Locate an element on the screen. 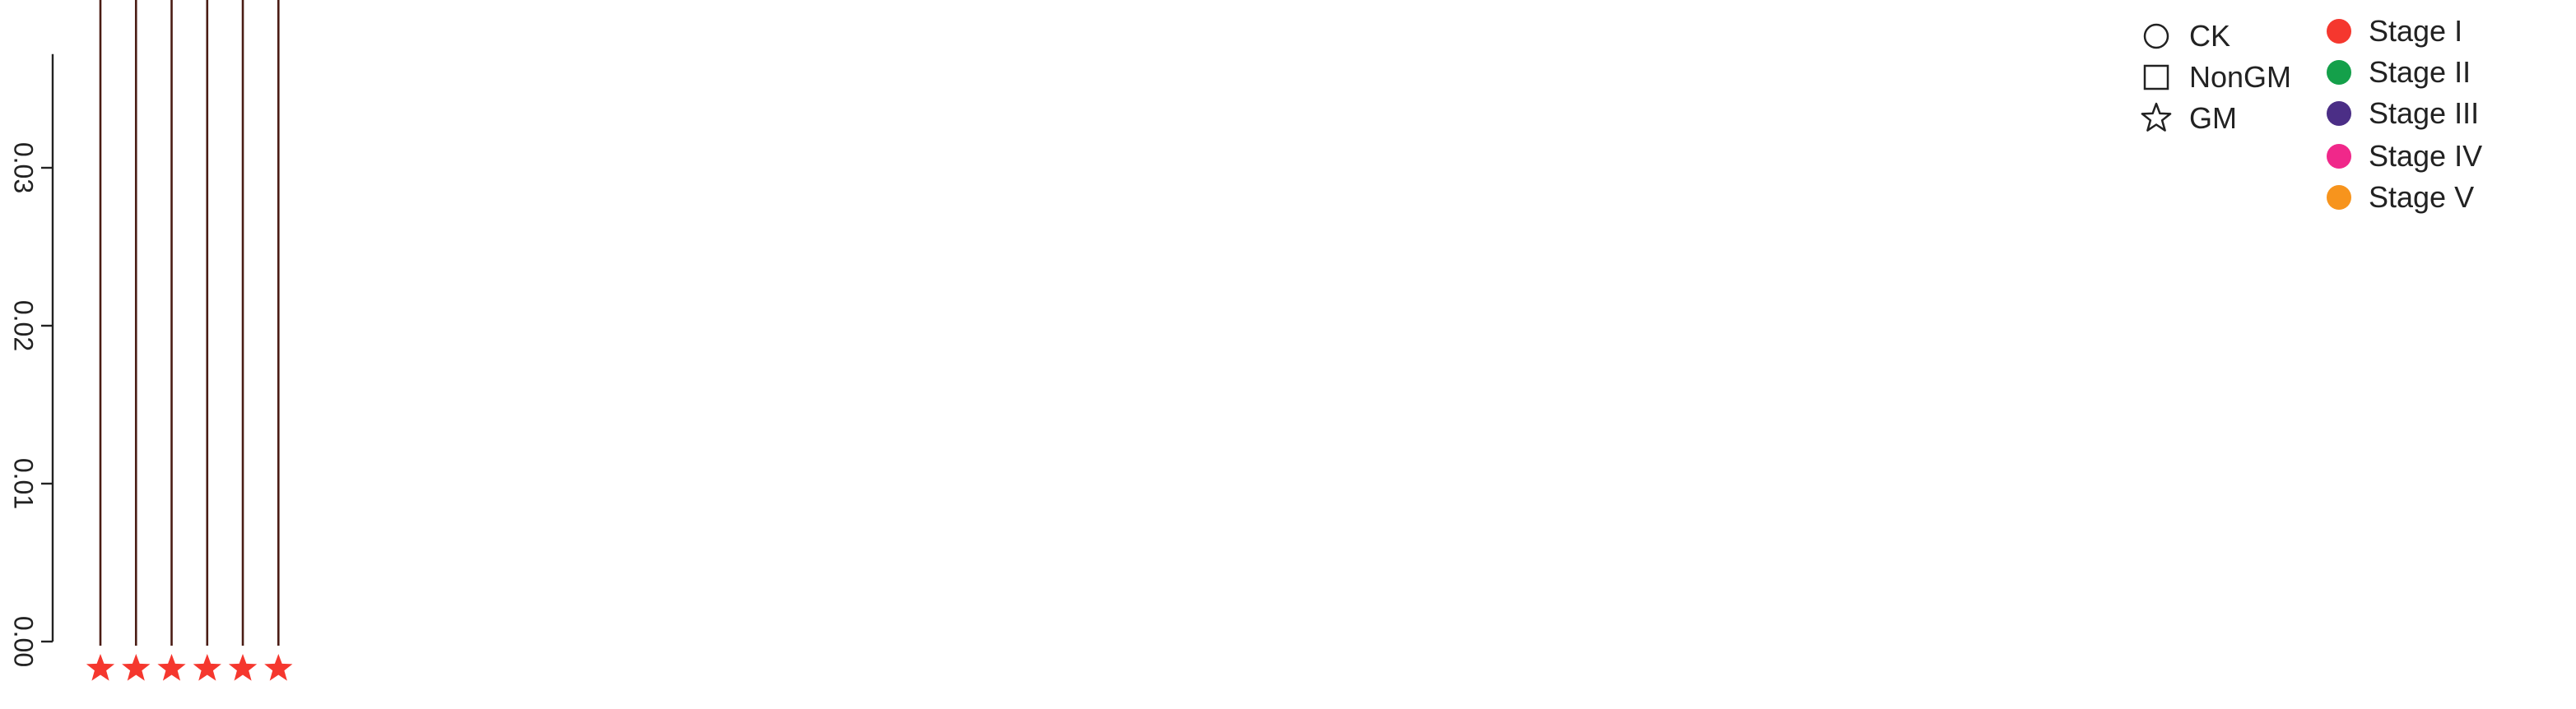  legend-stage-label: Stage V is located at coordinates (2421, 197).